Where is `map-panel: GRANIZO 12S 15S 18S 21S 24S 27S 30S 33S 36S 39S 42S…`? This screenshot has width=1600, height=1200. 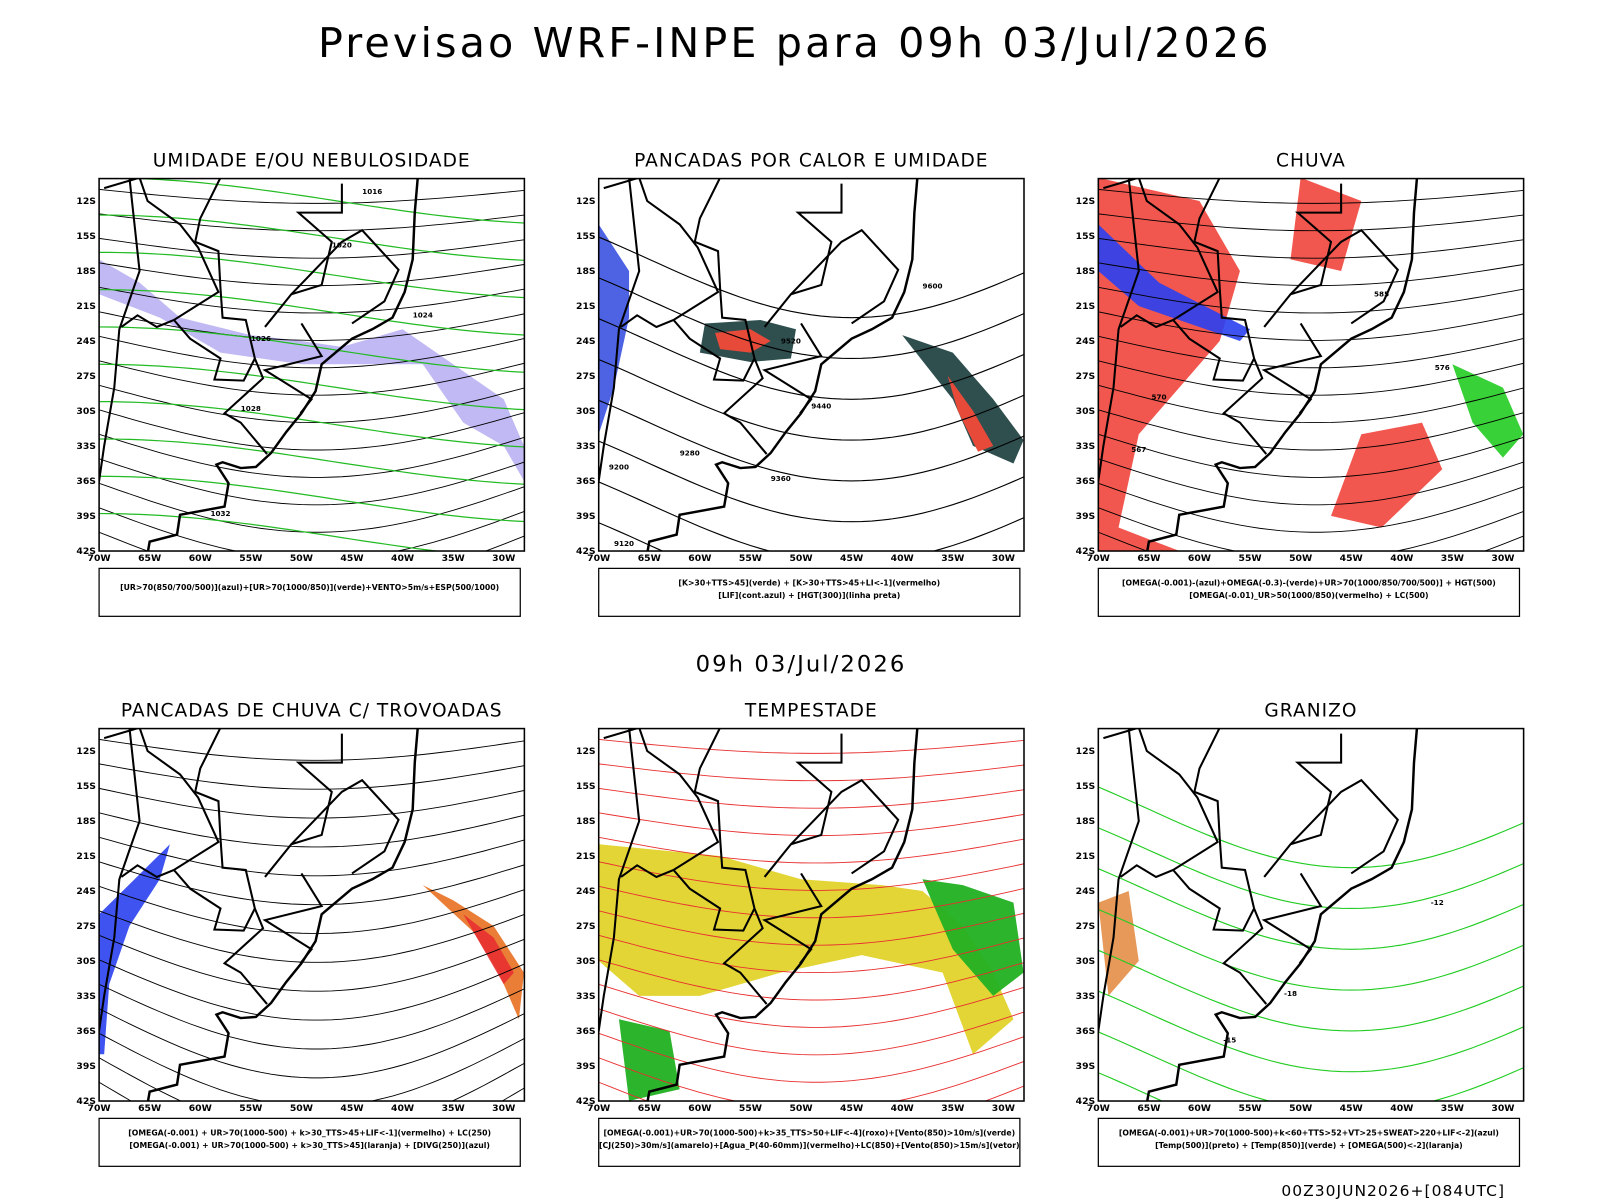 map-panel: GRANIZO 12S 15S 18S 21S 24S 27S 30S 33S 36S 39S 42S… is located at coordinates (1300, 933).